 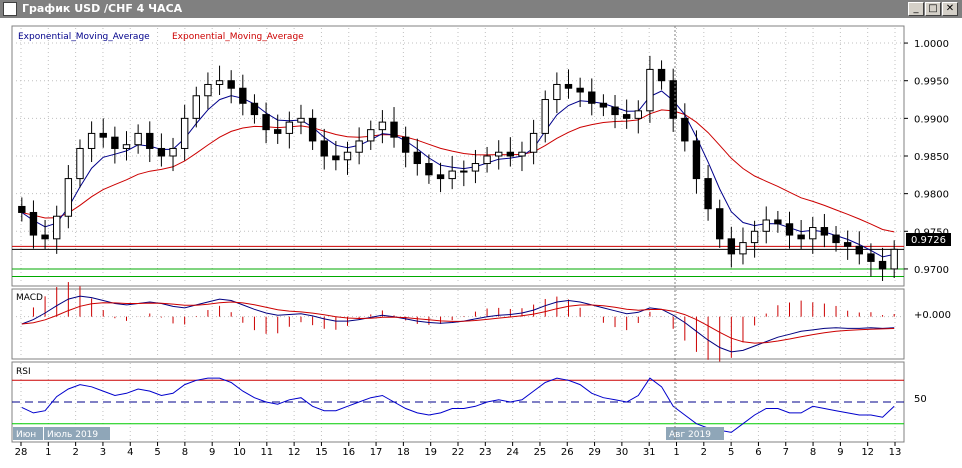 I want to click on x-tick-label: 7, so click(x=786, y=452).